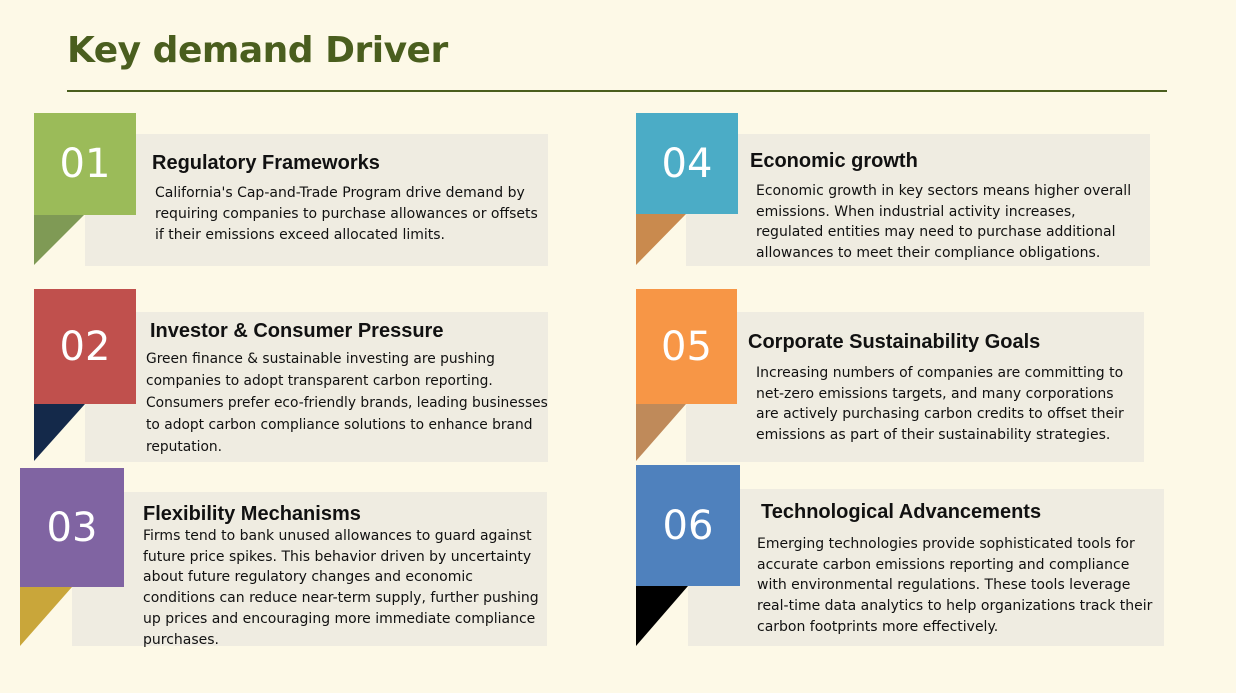  What do you see at coordinates (72, 527) in the screenshot?
I see `badge-03: 03` at bounding box center [72, 527].